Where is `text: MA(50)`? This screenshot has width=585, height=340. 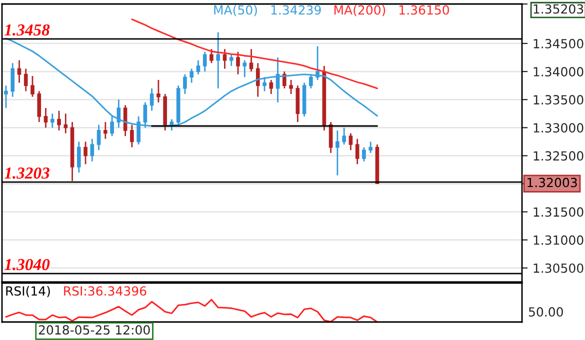 text: MA(50) is located at coordinates (235, 10).